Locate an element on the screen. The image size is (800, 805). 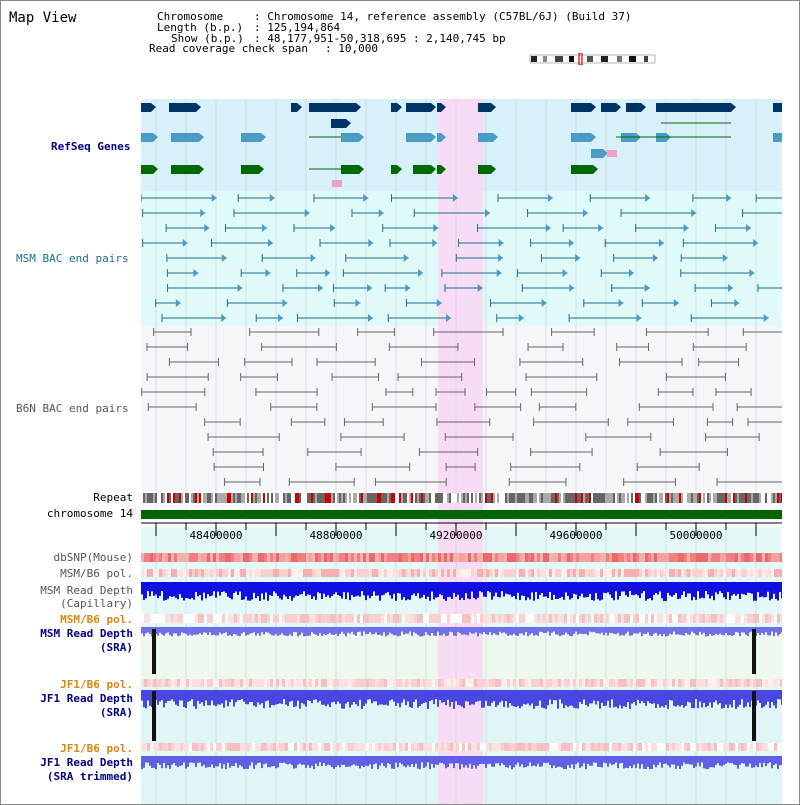
jf1-pol-label-2: JF1/B6 pol. is located at coordinates (96, 748).